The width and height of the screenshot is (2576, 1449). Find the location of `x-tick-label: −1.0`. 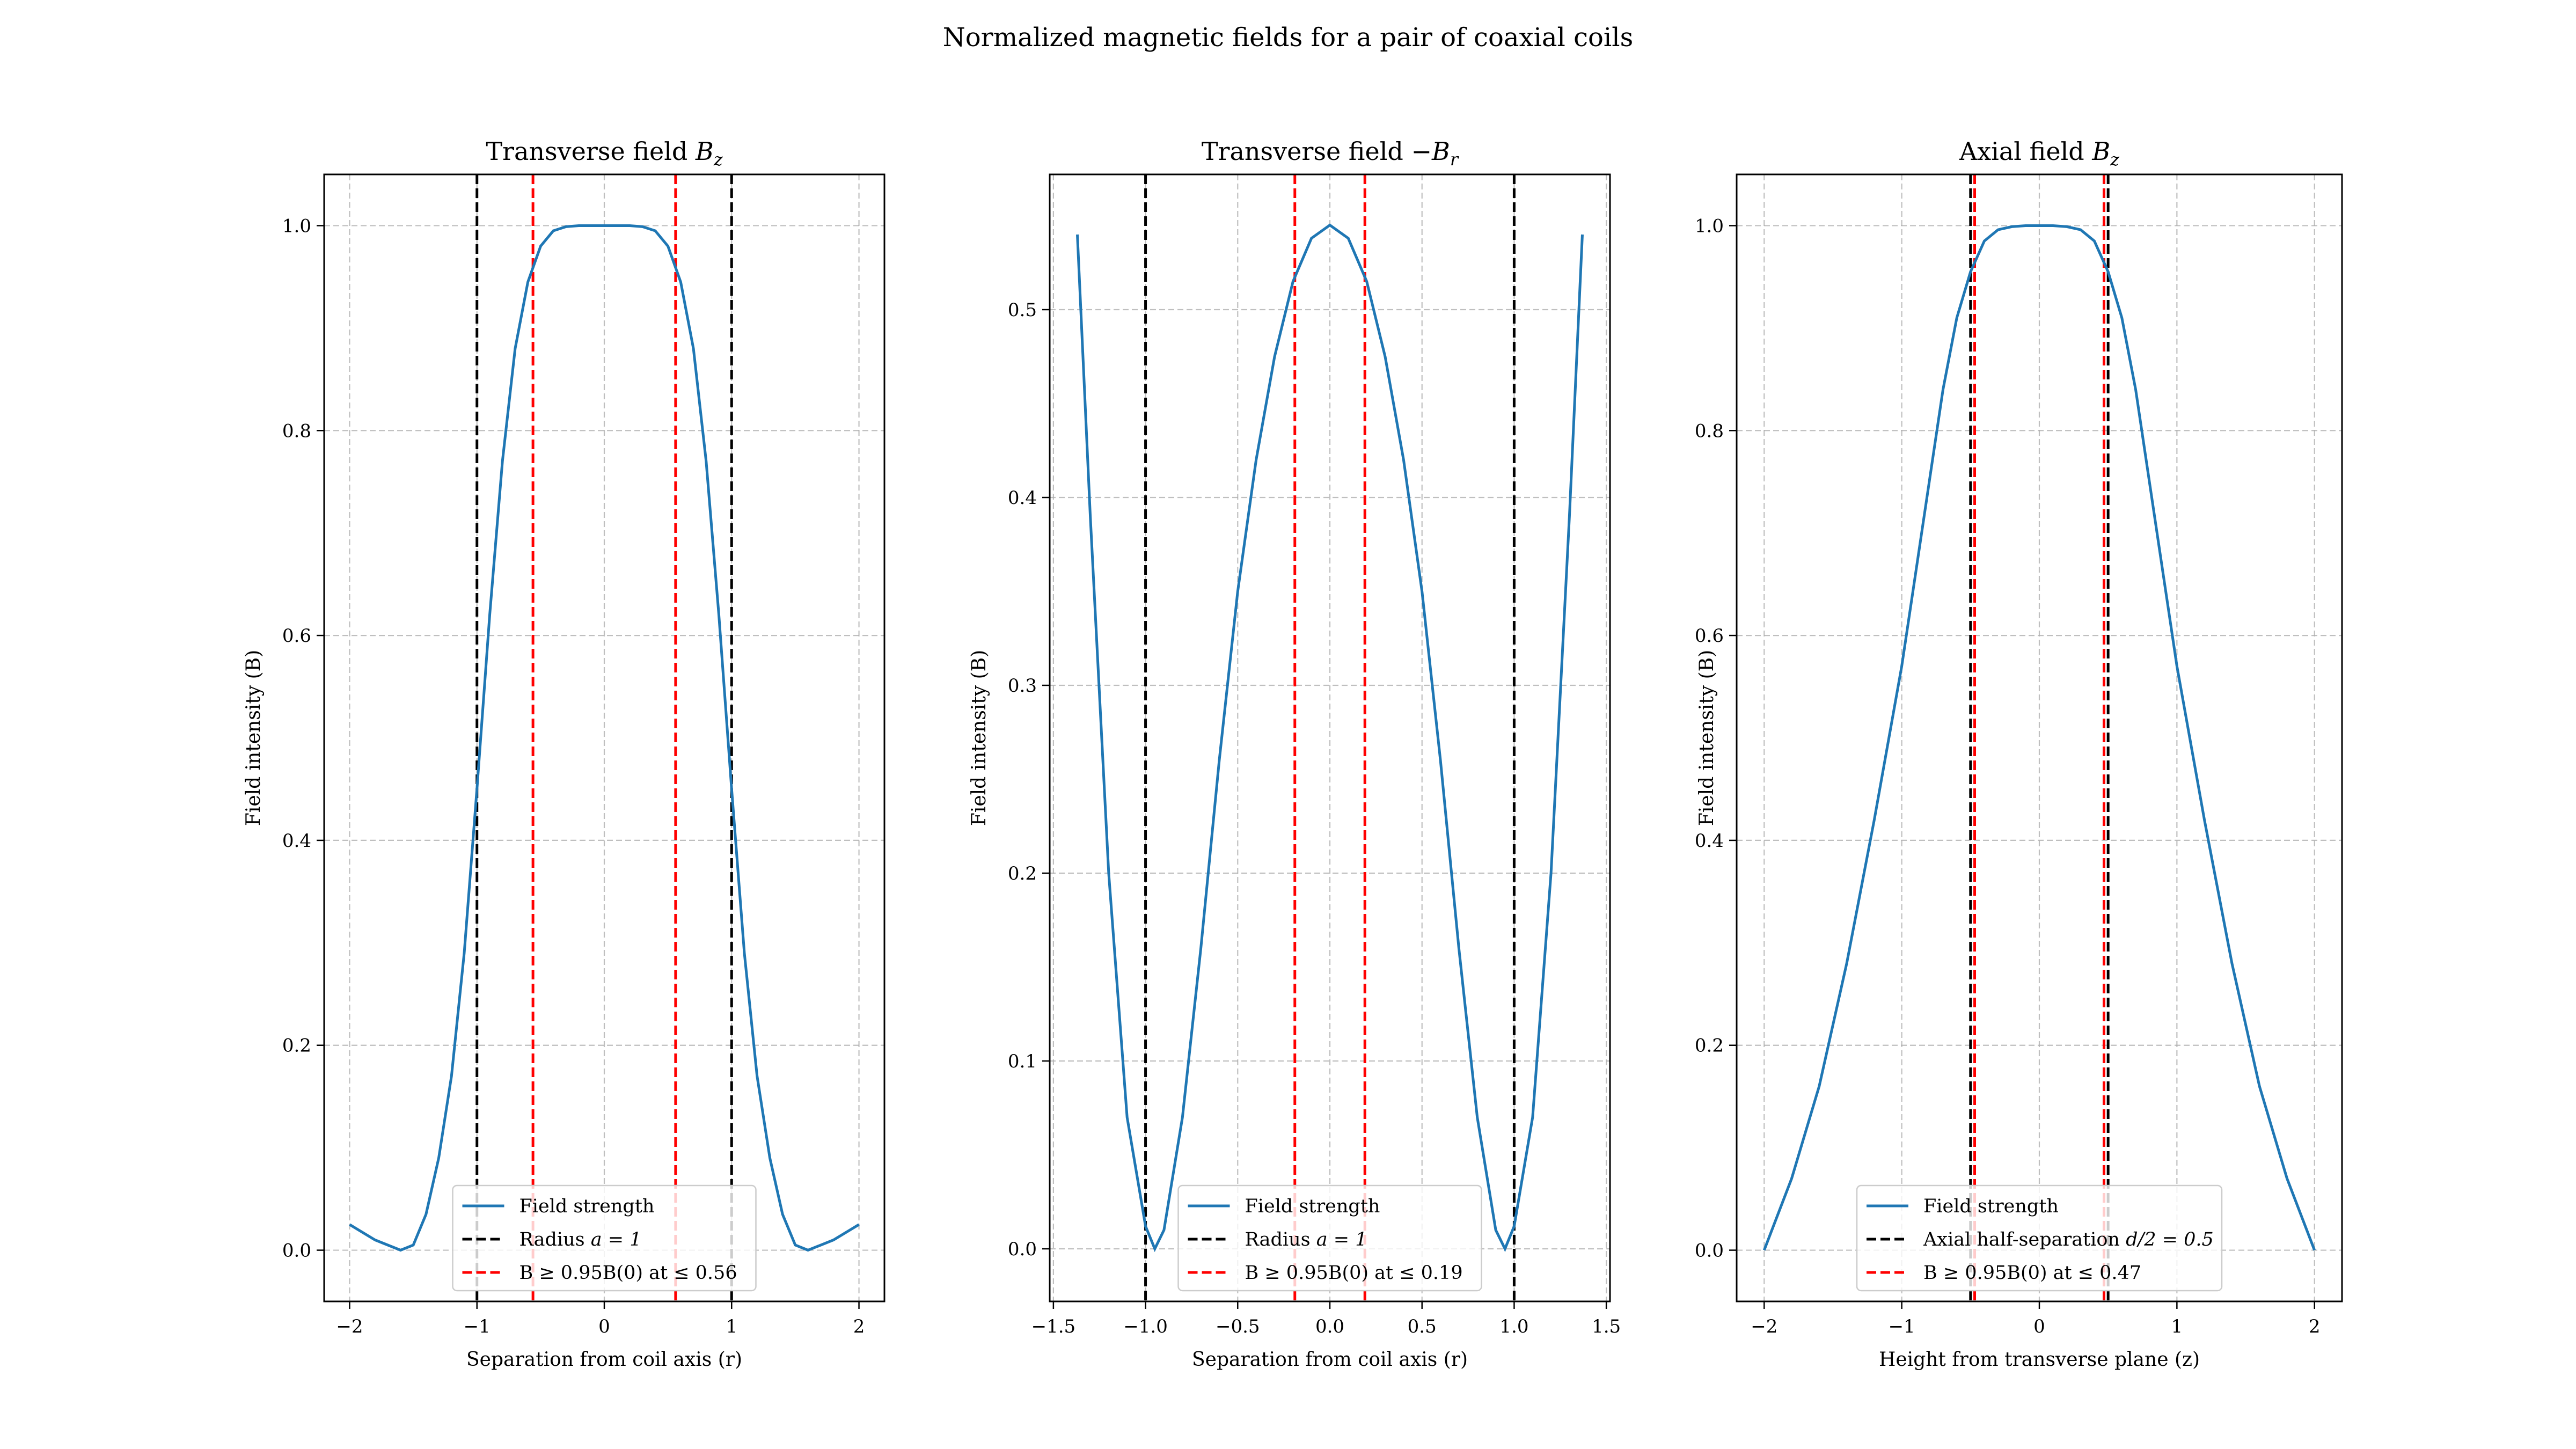

x-tick-label: −1.0 is located at coordinates (1145, 1326).